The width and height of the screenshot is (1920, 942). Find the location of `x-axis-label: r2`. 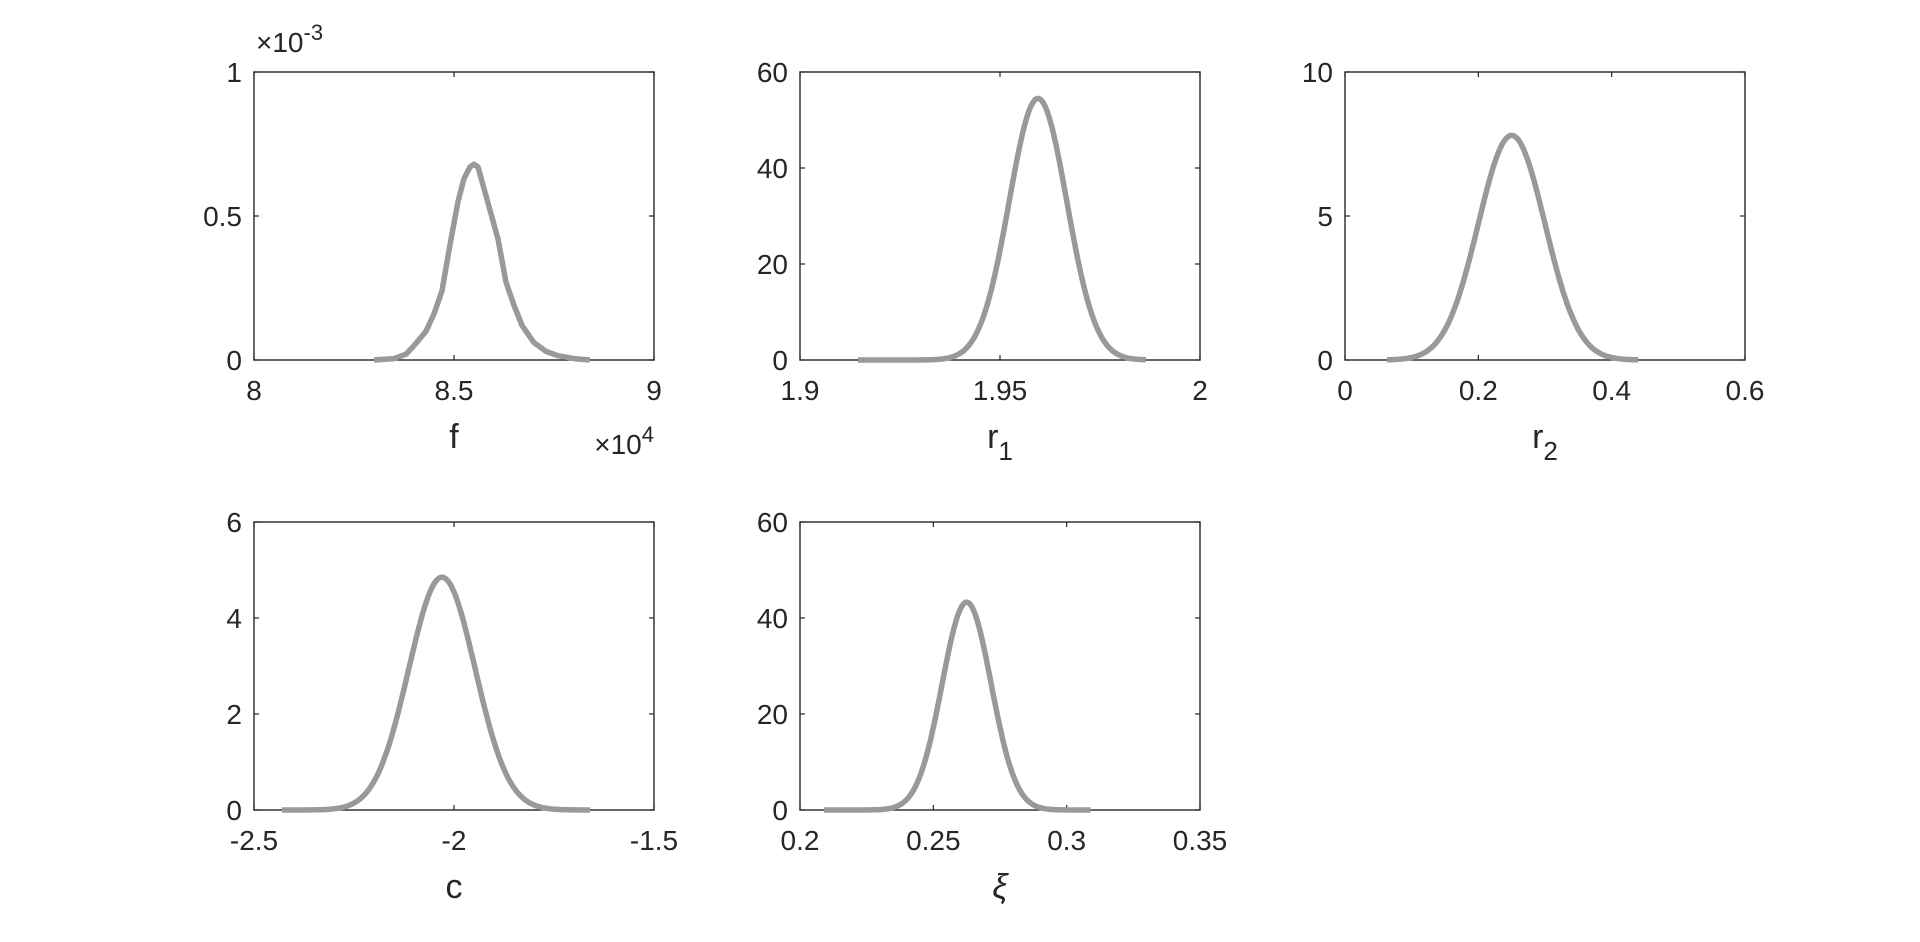

x-axis-label: r2 is located at coordinates (1545, 442).